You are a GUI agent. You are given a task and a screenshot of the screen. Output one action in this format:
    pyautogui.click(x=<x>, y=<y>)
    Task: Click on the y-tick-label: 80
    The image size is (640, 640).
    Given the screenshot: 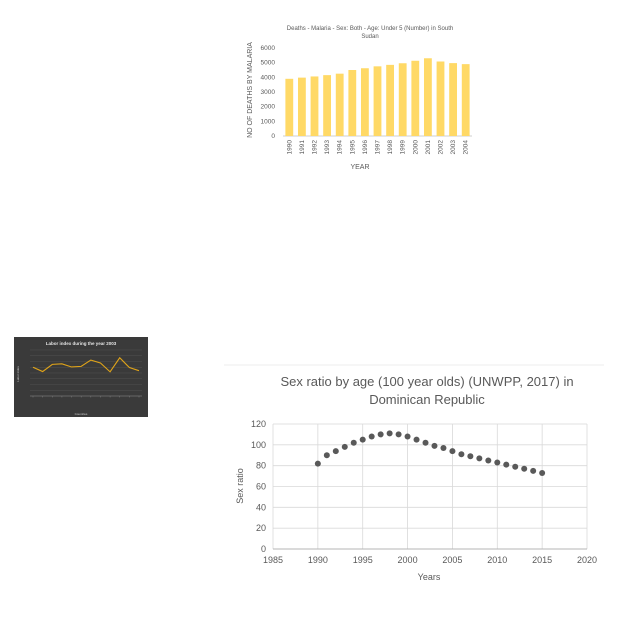 What is the action you would take?
    pyautogui.click(x=261, y=466)
    